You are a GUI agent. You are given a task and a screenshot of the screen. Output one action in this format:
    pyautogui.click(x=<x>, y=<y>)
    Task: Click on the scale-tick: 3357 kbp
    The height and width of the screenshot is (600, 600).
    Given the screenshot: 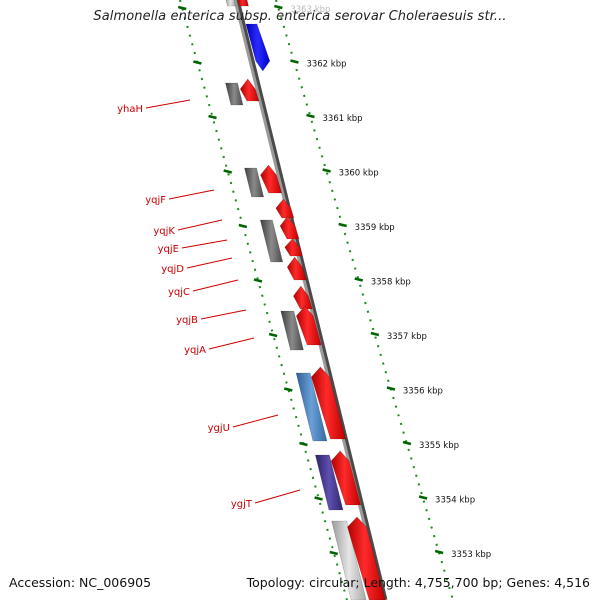 What is the action you would take?
    pyautogui.click(x=347, y=336)
    